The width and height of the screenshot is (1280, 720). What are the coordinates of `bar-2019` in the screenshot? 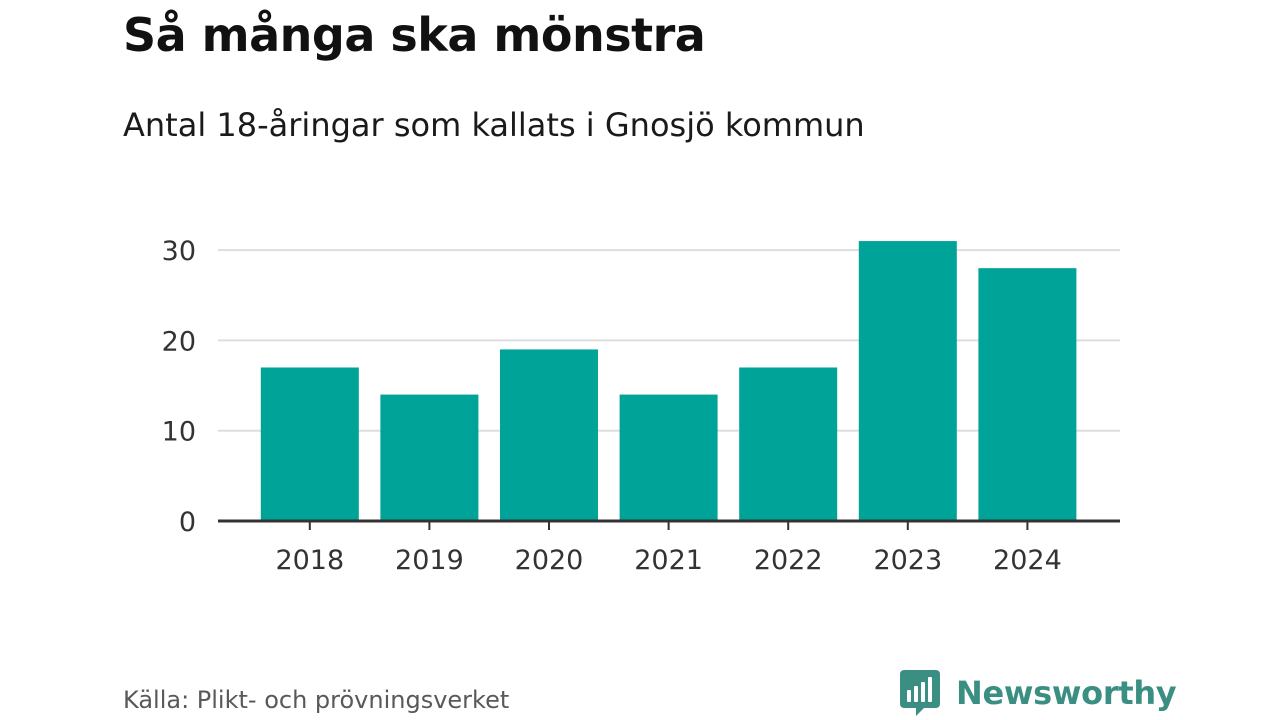 It's located at (429, 457).